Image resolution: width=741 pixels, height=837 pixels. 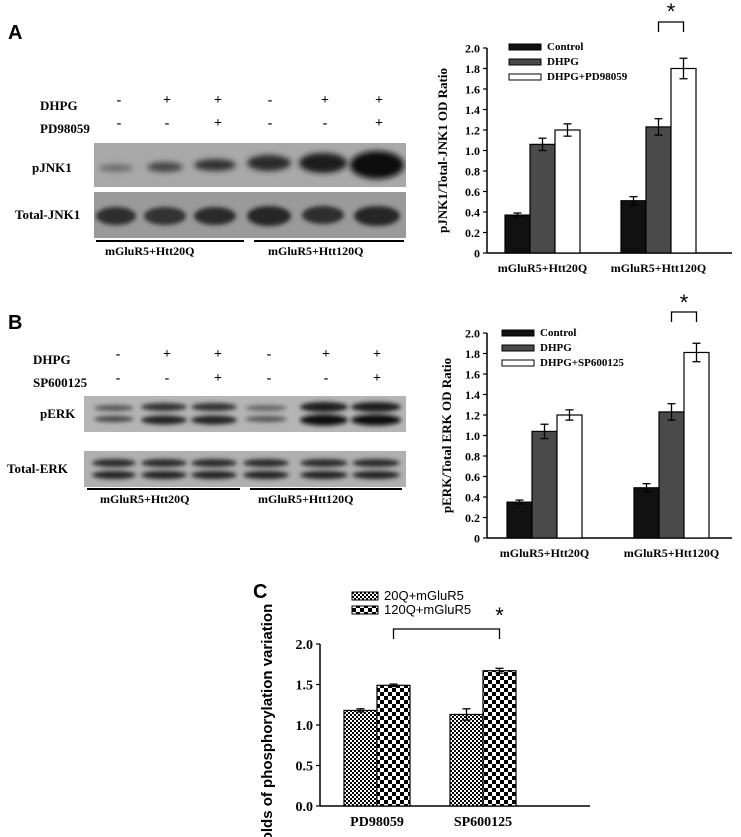 I want to click on chart-c-ytick-label-1: 0.5, so click(x=305, y=767).